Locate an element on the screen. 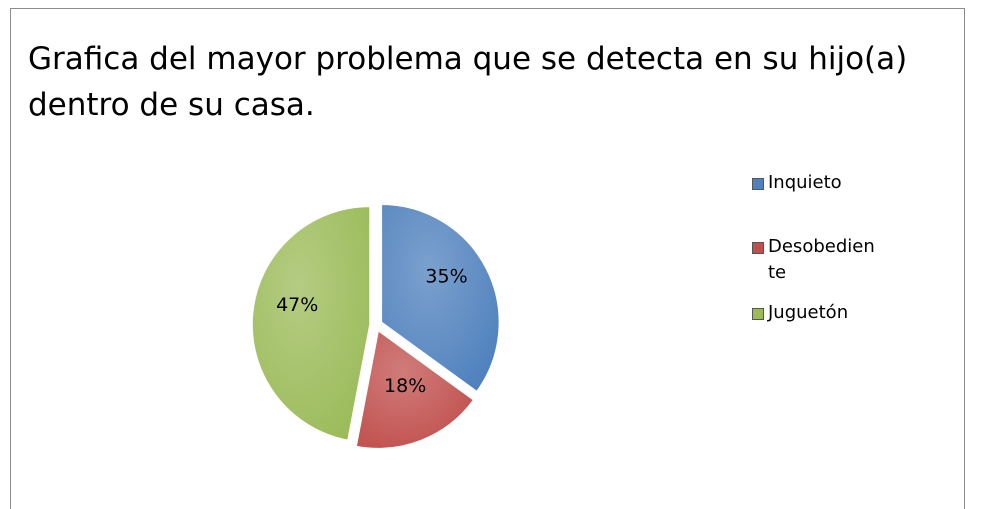 Image resolution: width=1006 pixels, height=509 pixels. chart: 35% 18% 47% is located at coordinates (376, 326).